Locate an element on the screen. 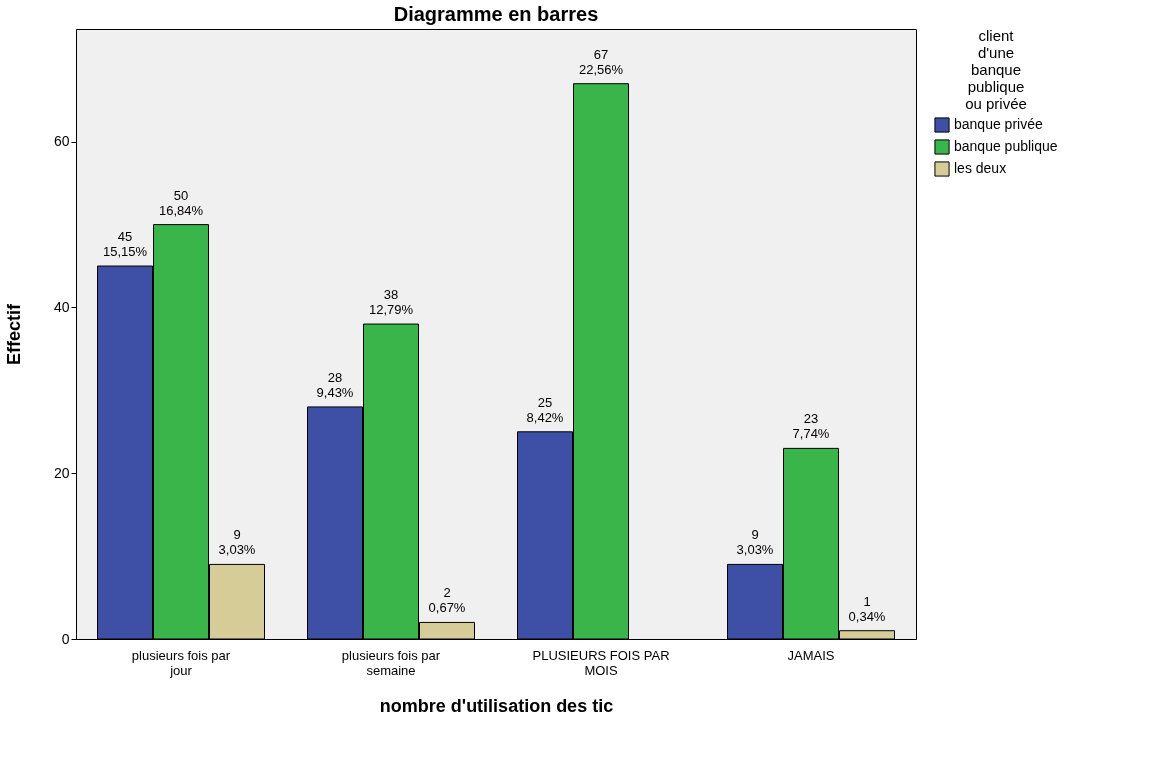 The image size is (1176, 760). x-tick-label: plusieurs fois par semaine is located at coordinates (391, 662).